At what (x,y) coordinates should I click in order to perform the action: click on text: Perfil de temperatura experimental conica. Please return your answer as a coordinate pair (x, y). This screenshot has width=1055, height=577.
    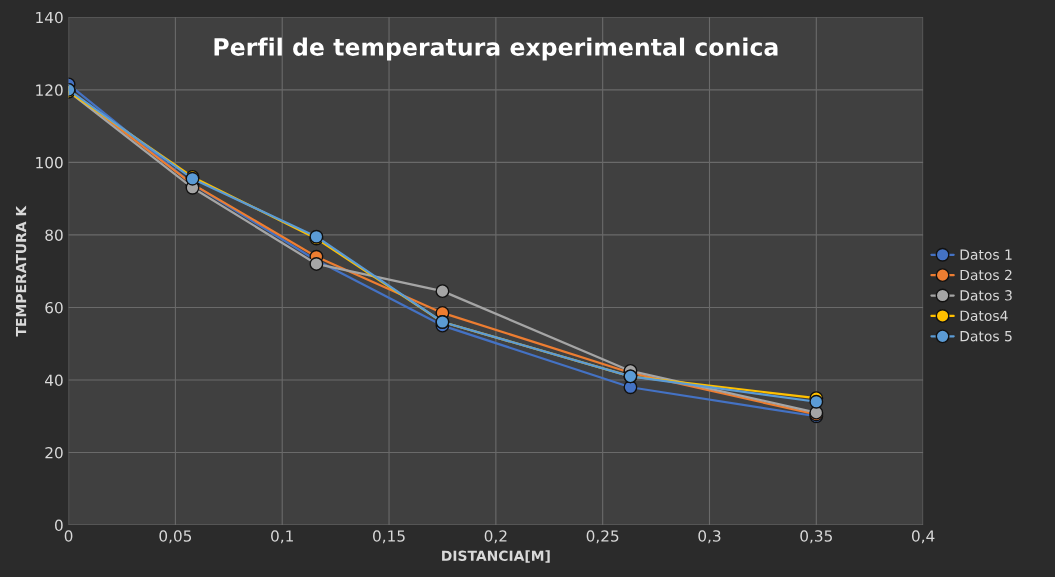
    Looking at the image, I should click on (496, 49).